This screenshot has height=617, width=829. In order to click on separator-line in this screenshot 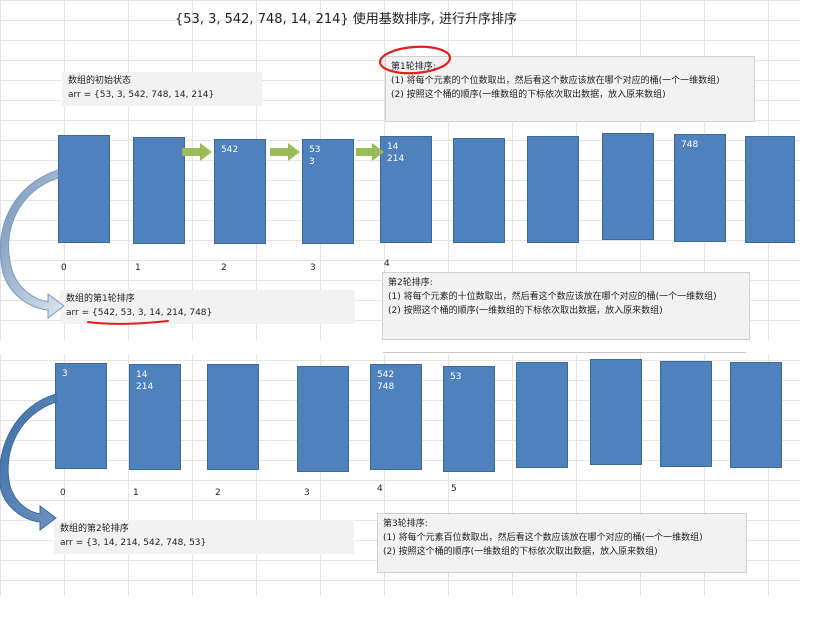, I will do `click(564, 352)`.